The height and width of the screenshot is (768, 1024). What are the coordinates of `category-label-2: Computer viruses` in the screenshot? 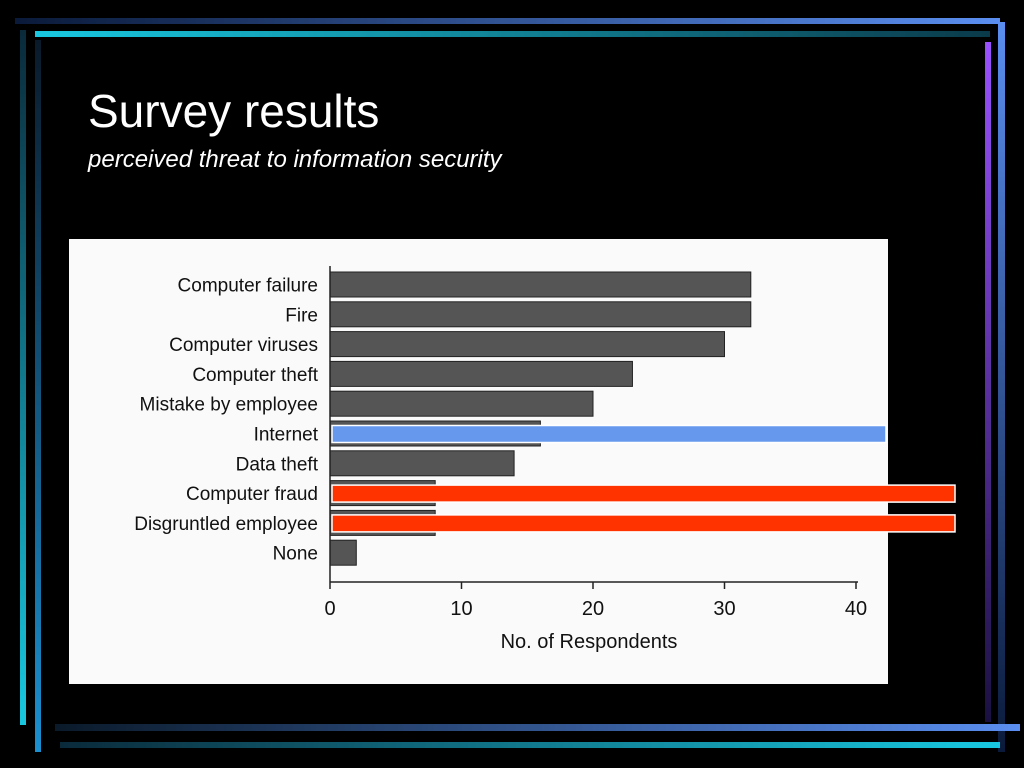 It's located at (243, 345).